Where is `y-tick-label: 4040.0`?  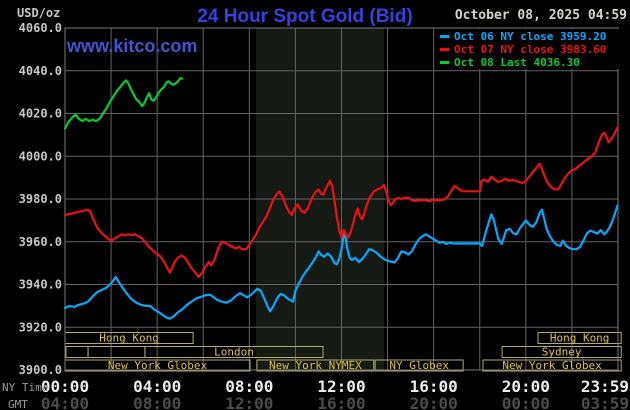 y-tick-label: 4040.0 is located at coordinates (40, 71).